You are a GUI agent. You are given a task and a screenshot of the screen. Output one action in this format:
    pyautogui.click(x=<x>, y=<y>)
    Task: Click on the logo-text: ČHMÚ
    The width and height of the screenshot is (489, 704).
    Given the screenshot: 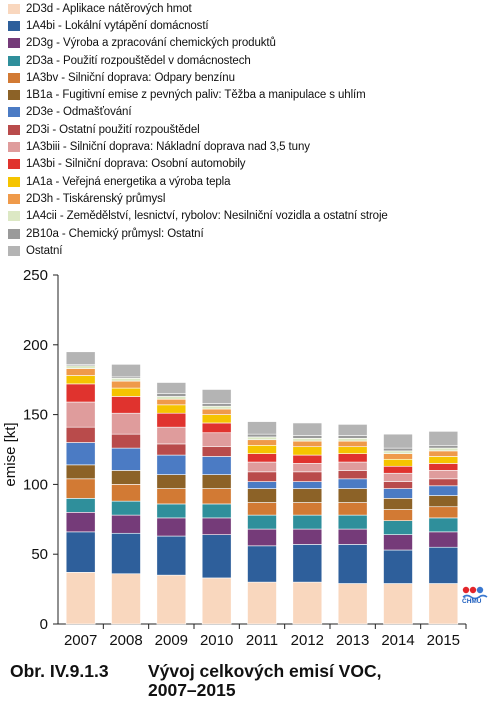 What is the action you would take?
    pyautogui.click(x=472, y=601)
    